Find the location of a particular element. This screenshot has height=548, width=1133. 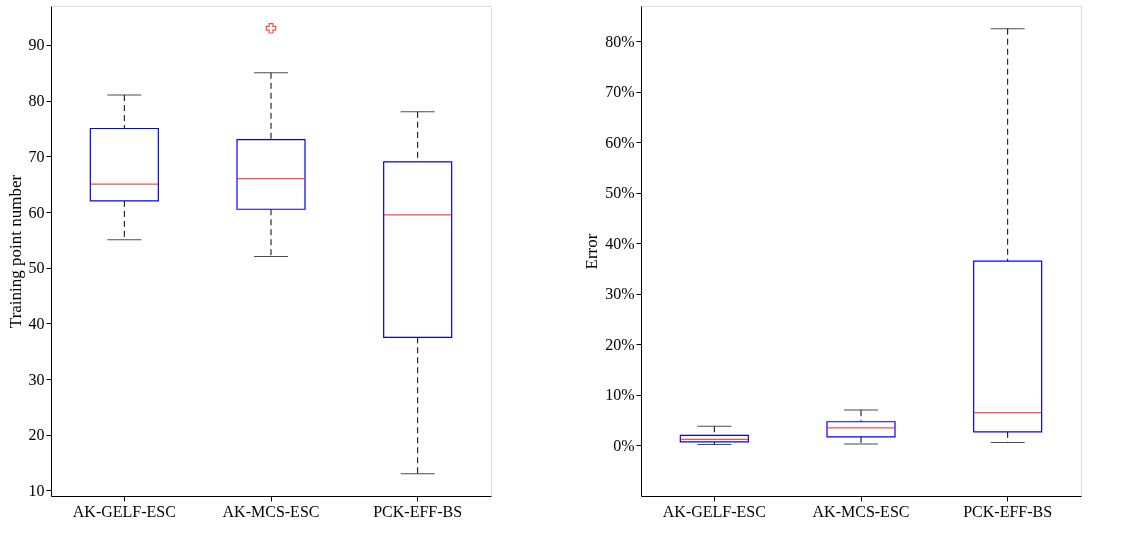

y-tick-label: 40 is located at coordinates (36, 323).